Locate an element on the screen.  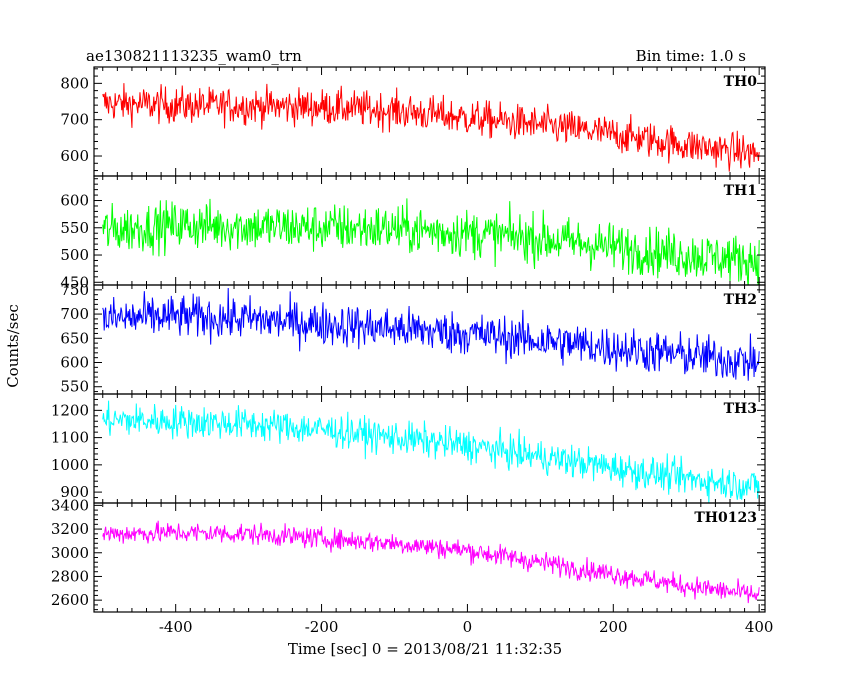
y-tick-label: 750 is located at coordinates (74, 290).